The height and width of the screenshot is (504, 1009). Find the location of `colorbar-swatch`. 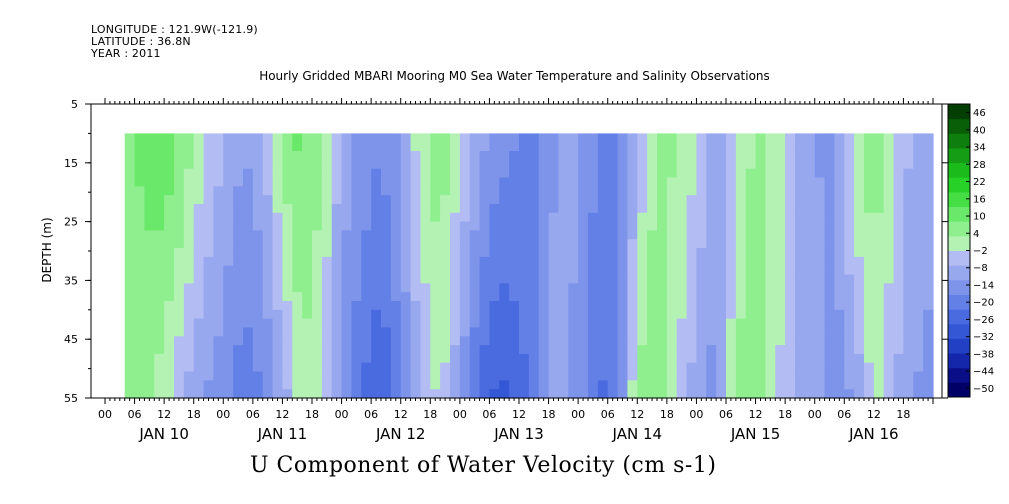

colorbar-swatch is located at coordinates (959, 199).